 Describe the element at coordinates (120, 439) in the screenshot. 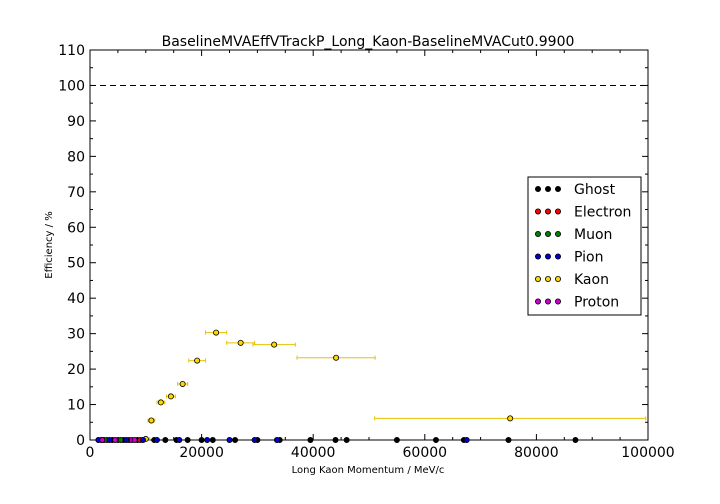

I see `muon-point` at that location.